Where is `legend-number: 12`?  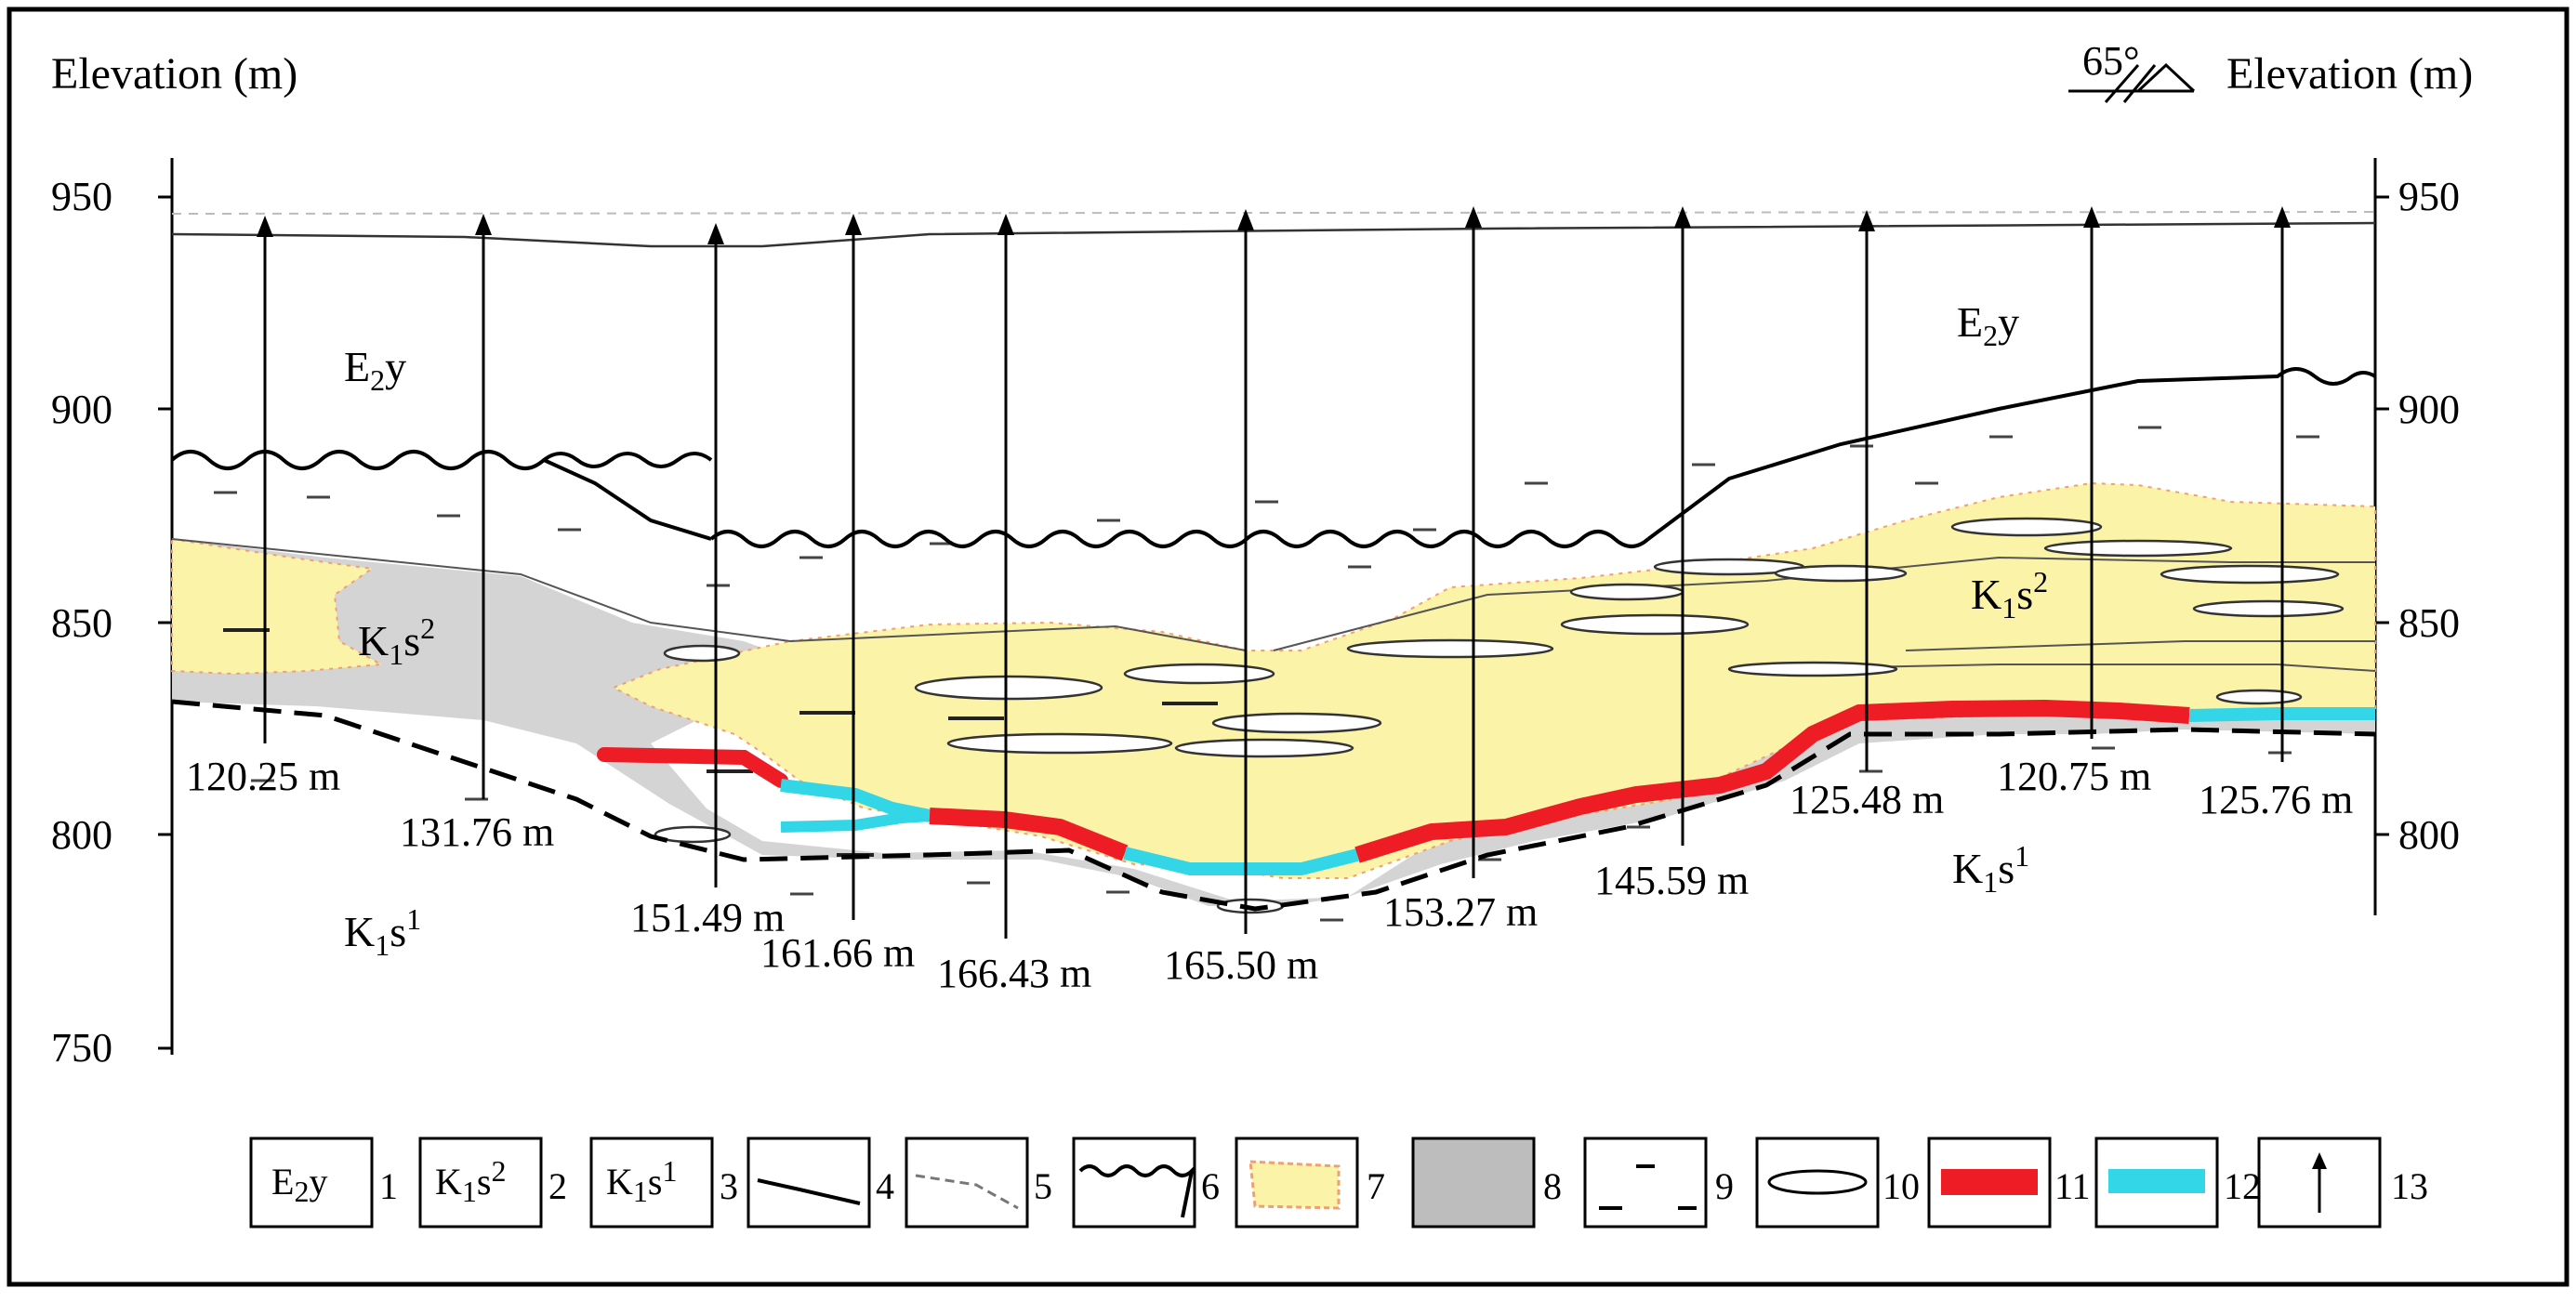 legend-number: 12 is located at coordinates (2242, 1186).